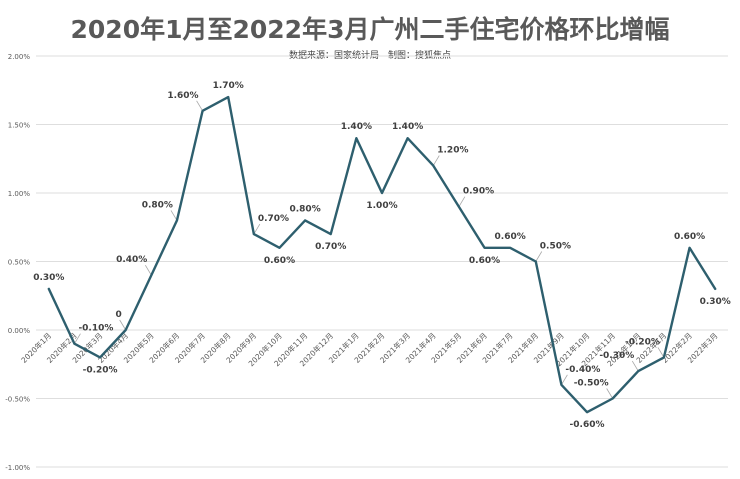 This screenshot has width=740, height=479. What do you see at coordinates (95, 329) in the screenshot?
I see `data-label: -0.10%` at bounding box center [95, 329].